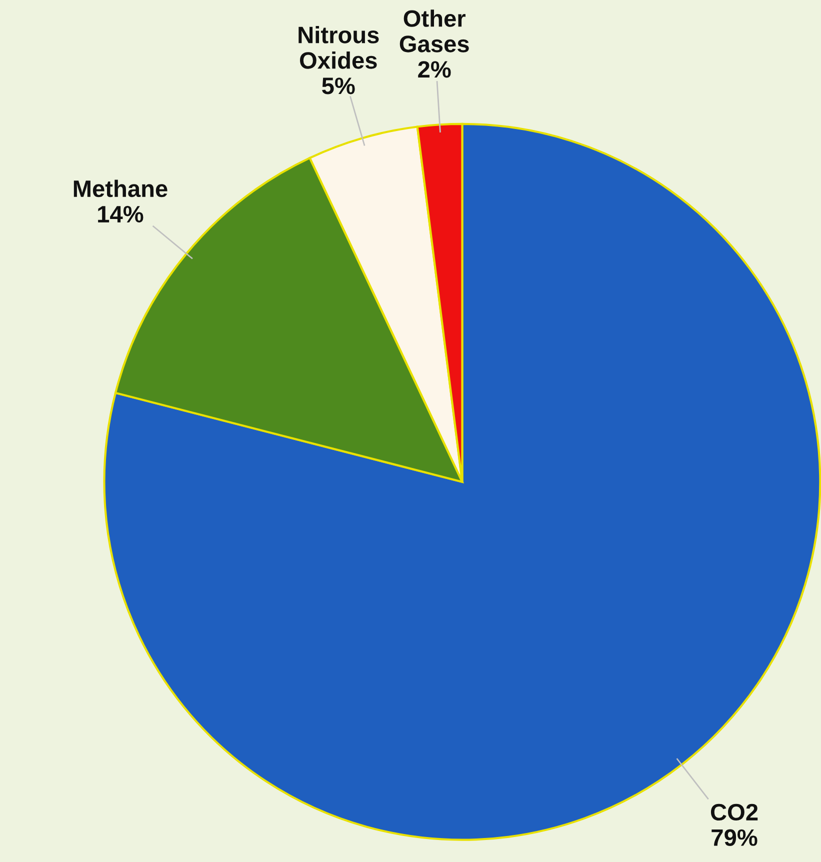 Image resolution: width=821 pixels, height=862 pixels. I want to click on slice-label: Nitrous Oxides, so click(338, 47).